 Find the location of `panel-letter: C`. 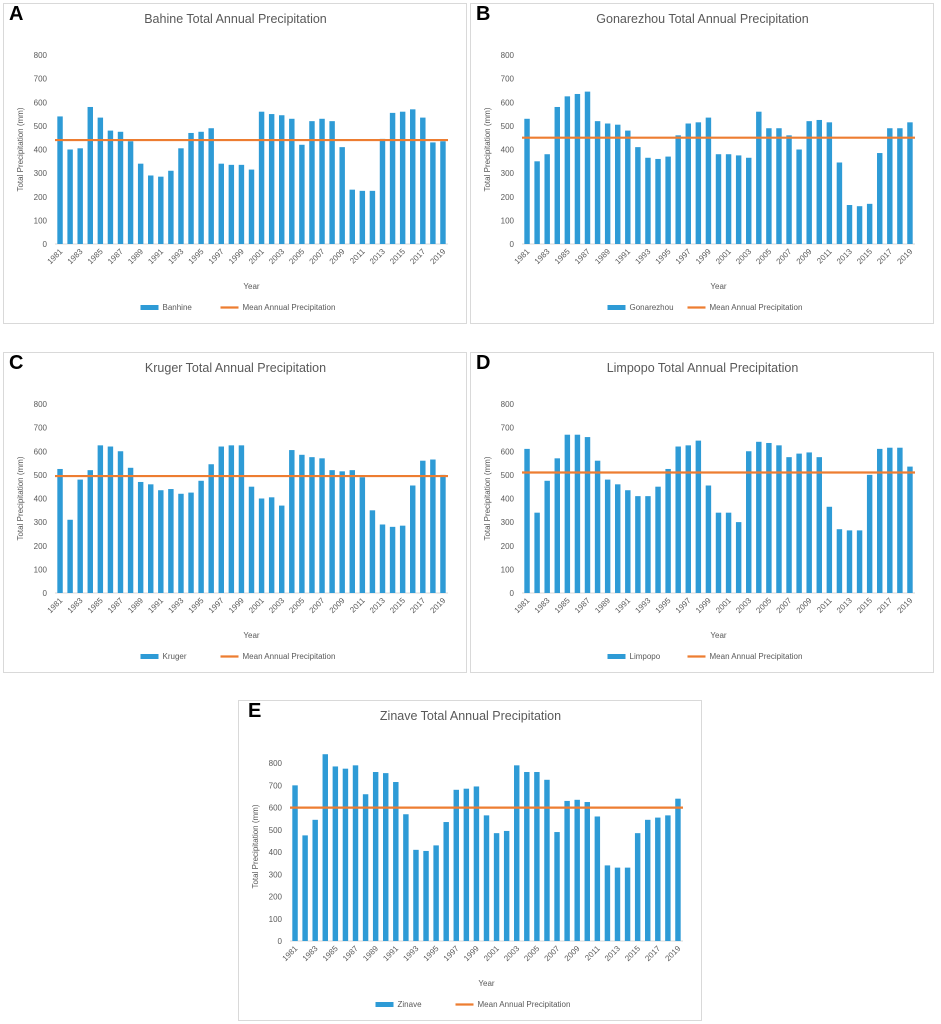

panel-letter: C is located at coordinates (16, 363).